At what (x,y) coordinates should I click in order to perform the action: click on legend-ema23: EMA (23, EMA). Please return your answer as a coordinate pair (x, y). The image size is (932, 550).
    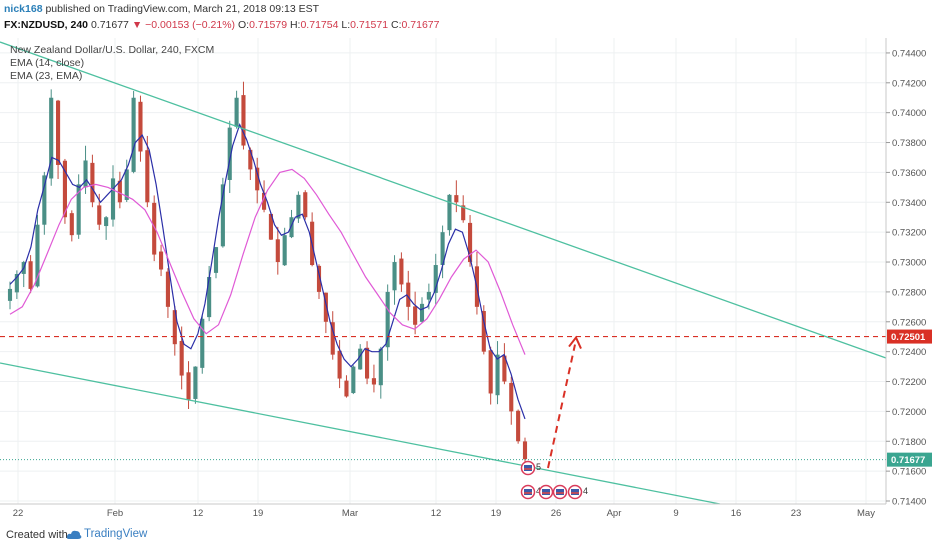
    Looking at the image, I should click on (46, 76).